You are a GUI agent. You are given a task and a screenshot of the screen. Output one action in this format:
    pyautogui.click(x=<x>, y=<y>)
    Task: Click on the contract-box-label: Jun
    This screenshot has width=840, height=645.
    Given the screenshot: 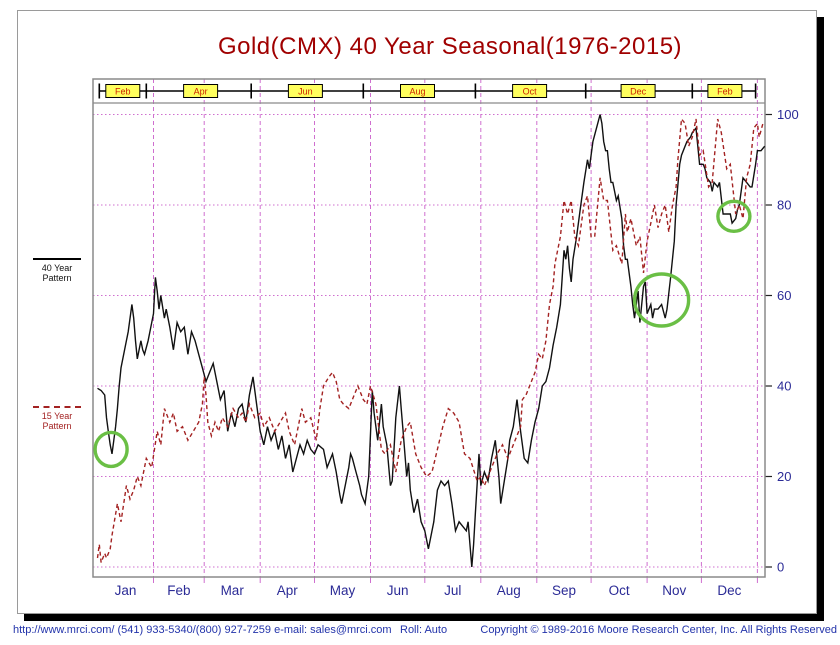 What is the action you would take?
    pyautogui.click(x=305, y=92)
    